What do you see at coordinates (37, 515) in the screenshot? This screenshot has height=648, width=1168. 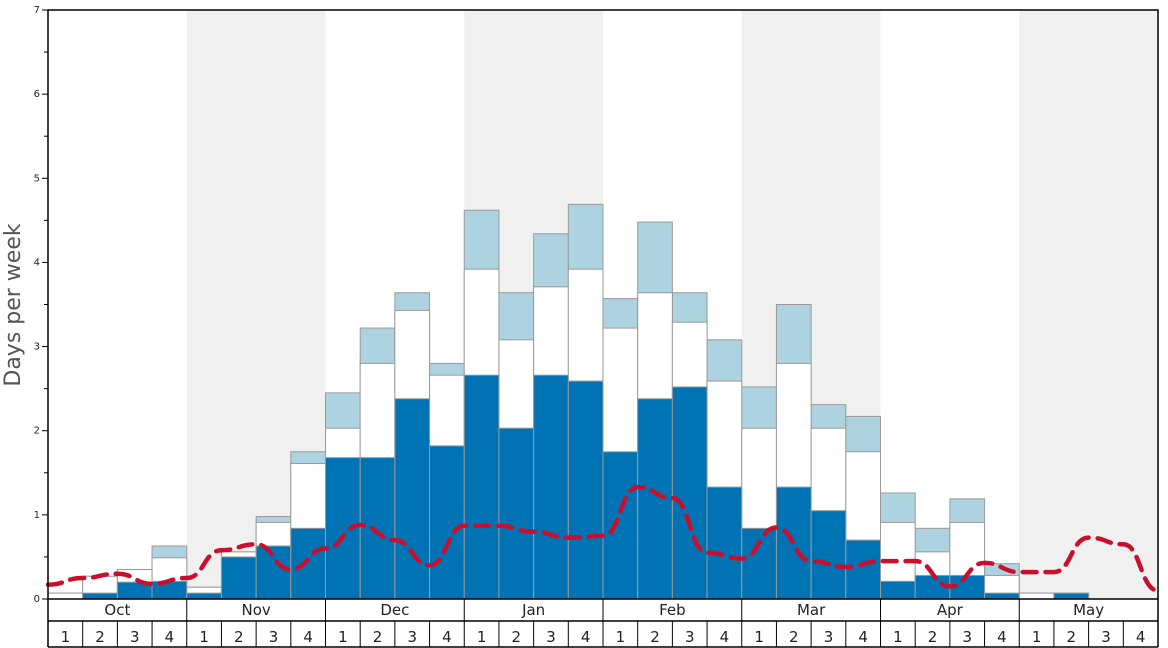 I see `y-tick-label: 1` at bounding box center [37, 515].